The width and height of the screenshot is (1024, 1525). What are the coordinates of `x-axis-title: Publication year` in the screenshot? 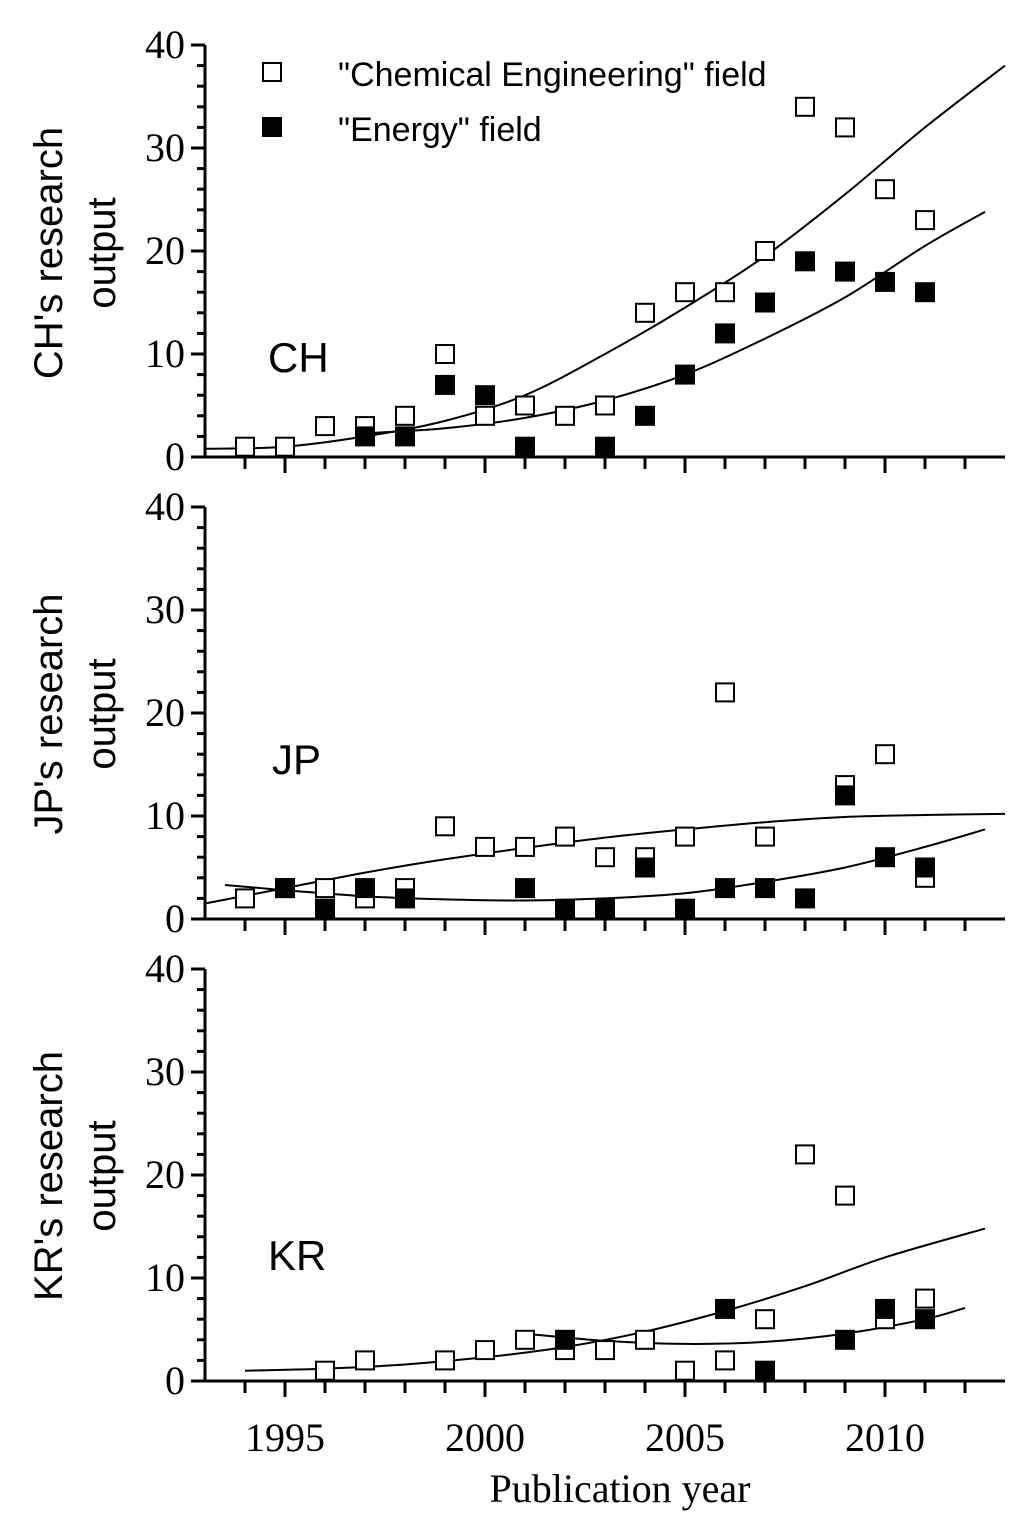 It's located at (619, 1488).